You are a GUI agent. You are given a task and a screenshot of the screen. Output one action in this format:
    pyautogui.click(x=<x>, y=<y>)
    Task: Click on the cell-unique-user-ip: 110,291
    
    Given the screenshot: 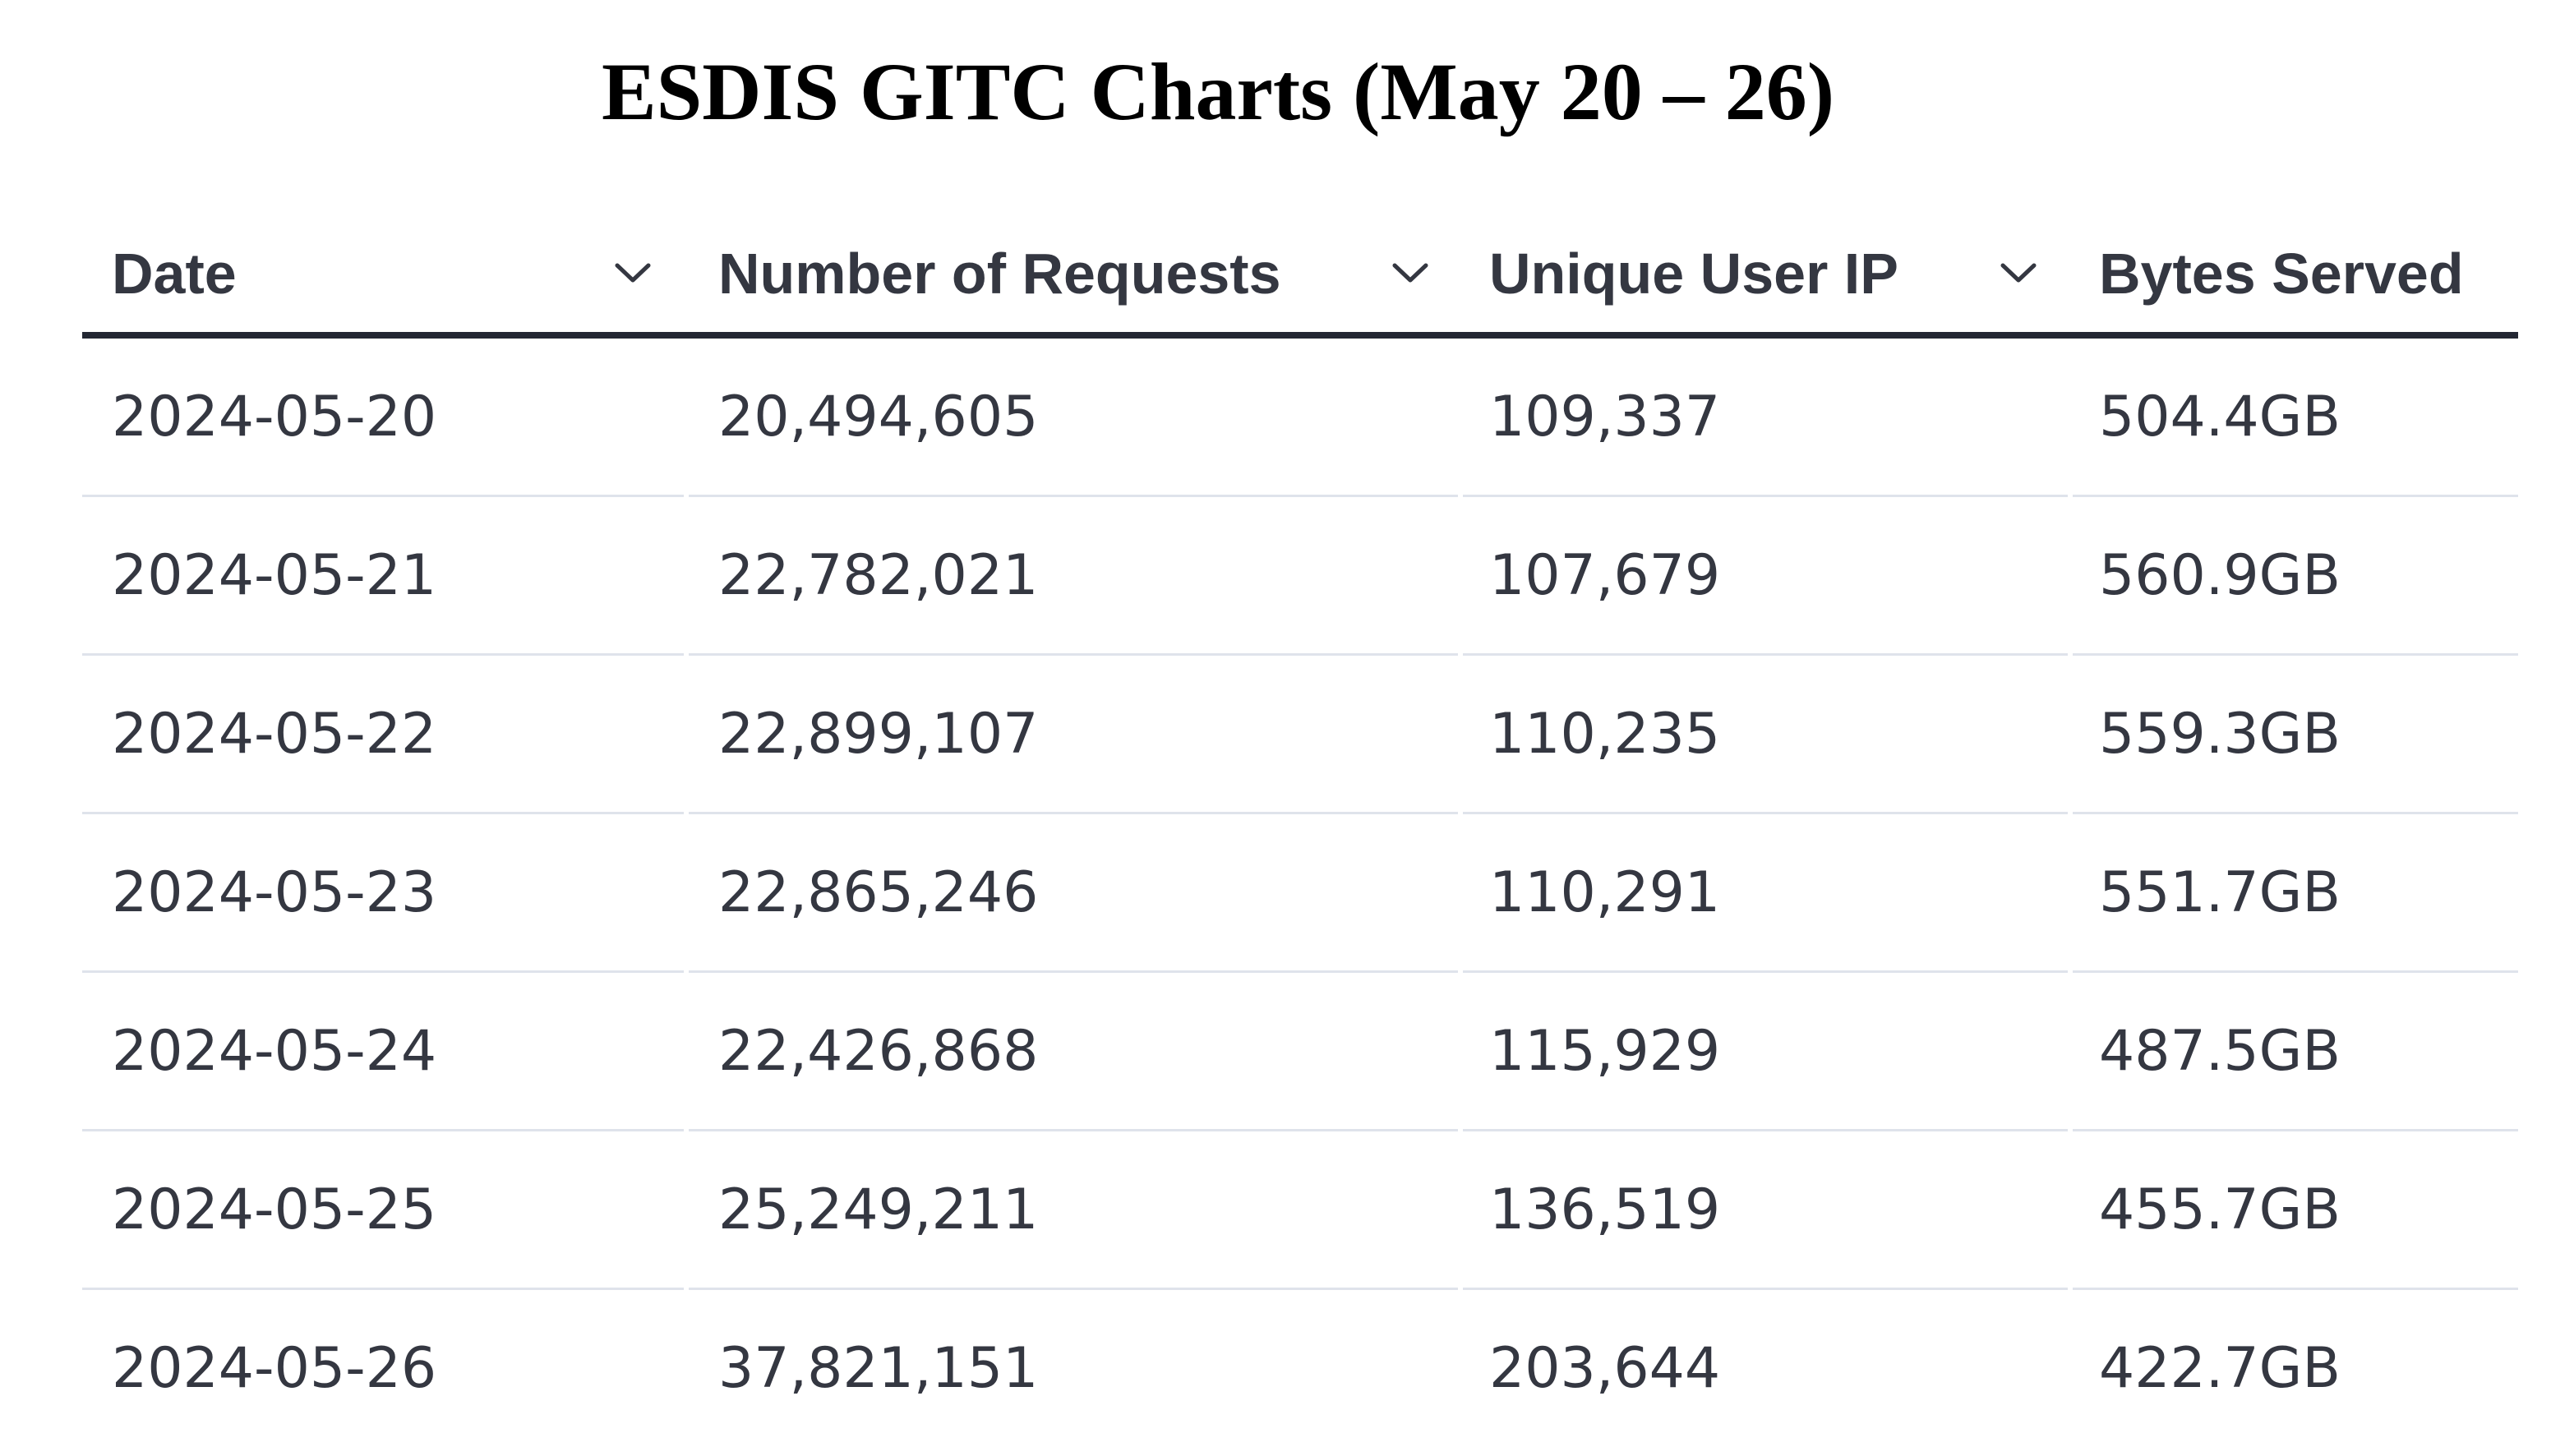 What is the action you would take?
    pyautogui.click(x=1605, y=892)
    